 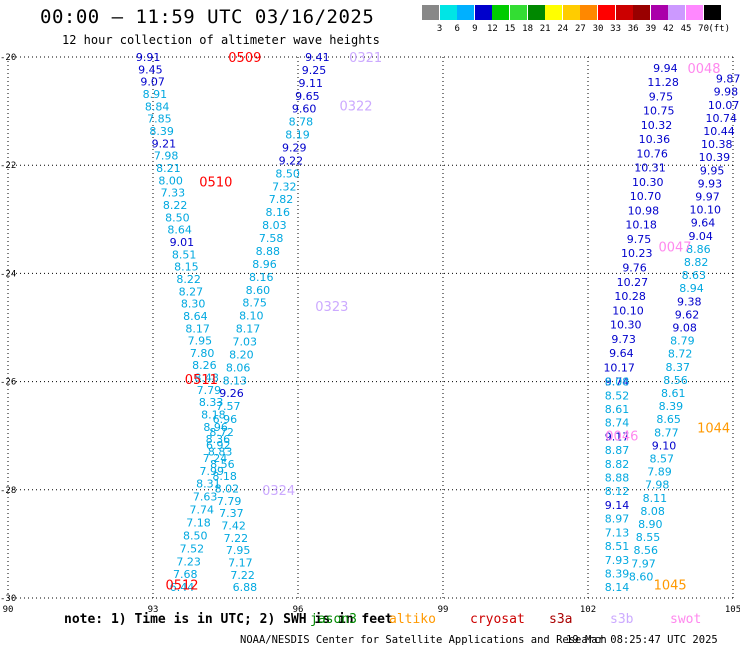 I want to click on color-scale-label: 15, so click(x=510, y=29).